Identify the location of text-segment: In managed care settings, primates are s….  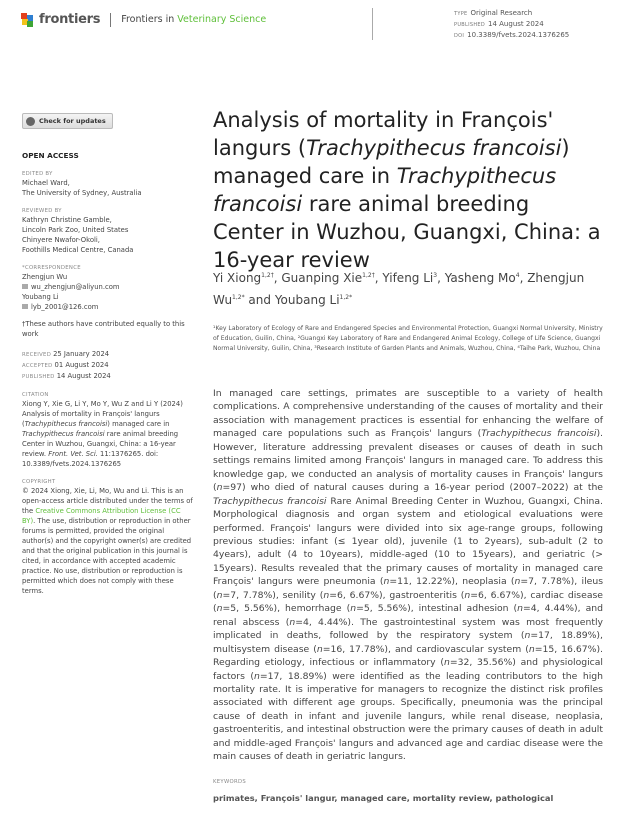
(408, 414).